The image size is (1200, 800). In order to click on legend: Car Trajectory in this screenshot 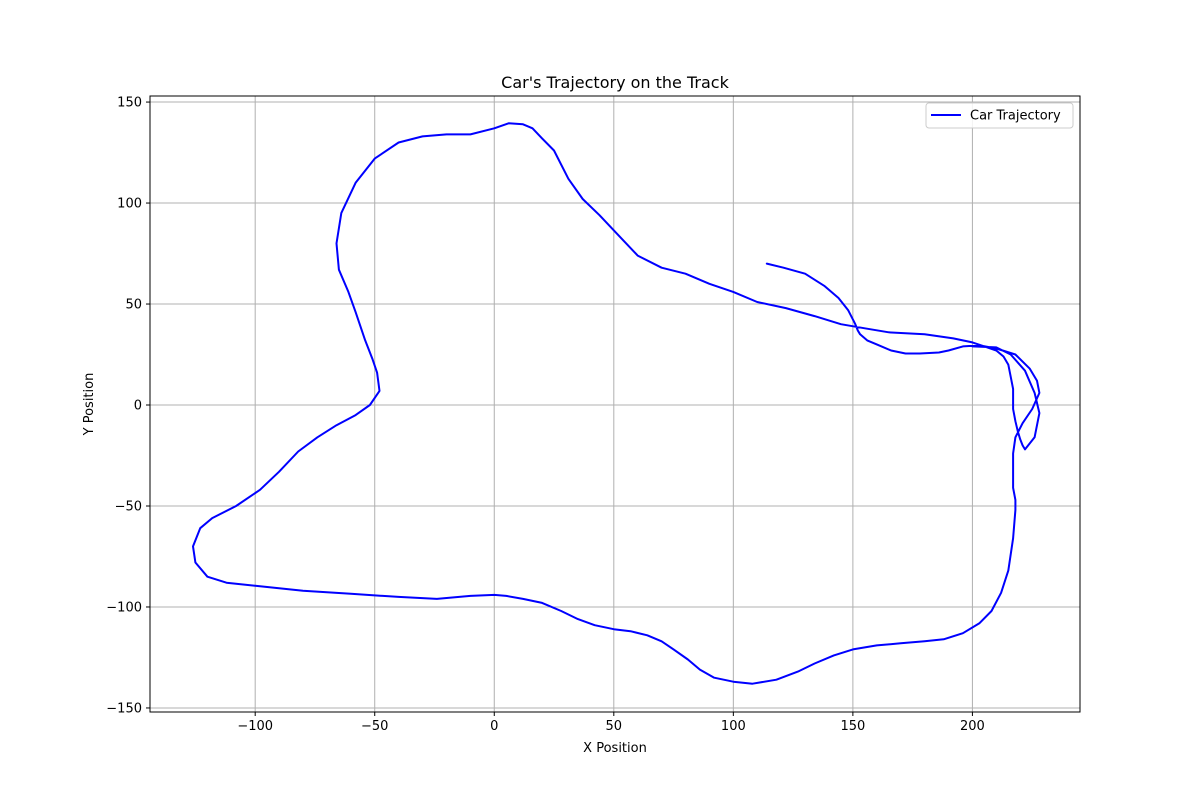, I will do `click(999, 115)`.